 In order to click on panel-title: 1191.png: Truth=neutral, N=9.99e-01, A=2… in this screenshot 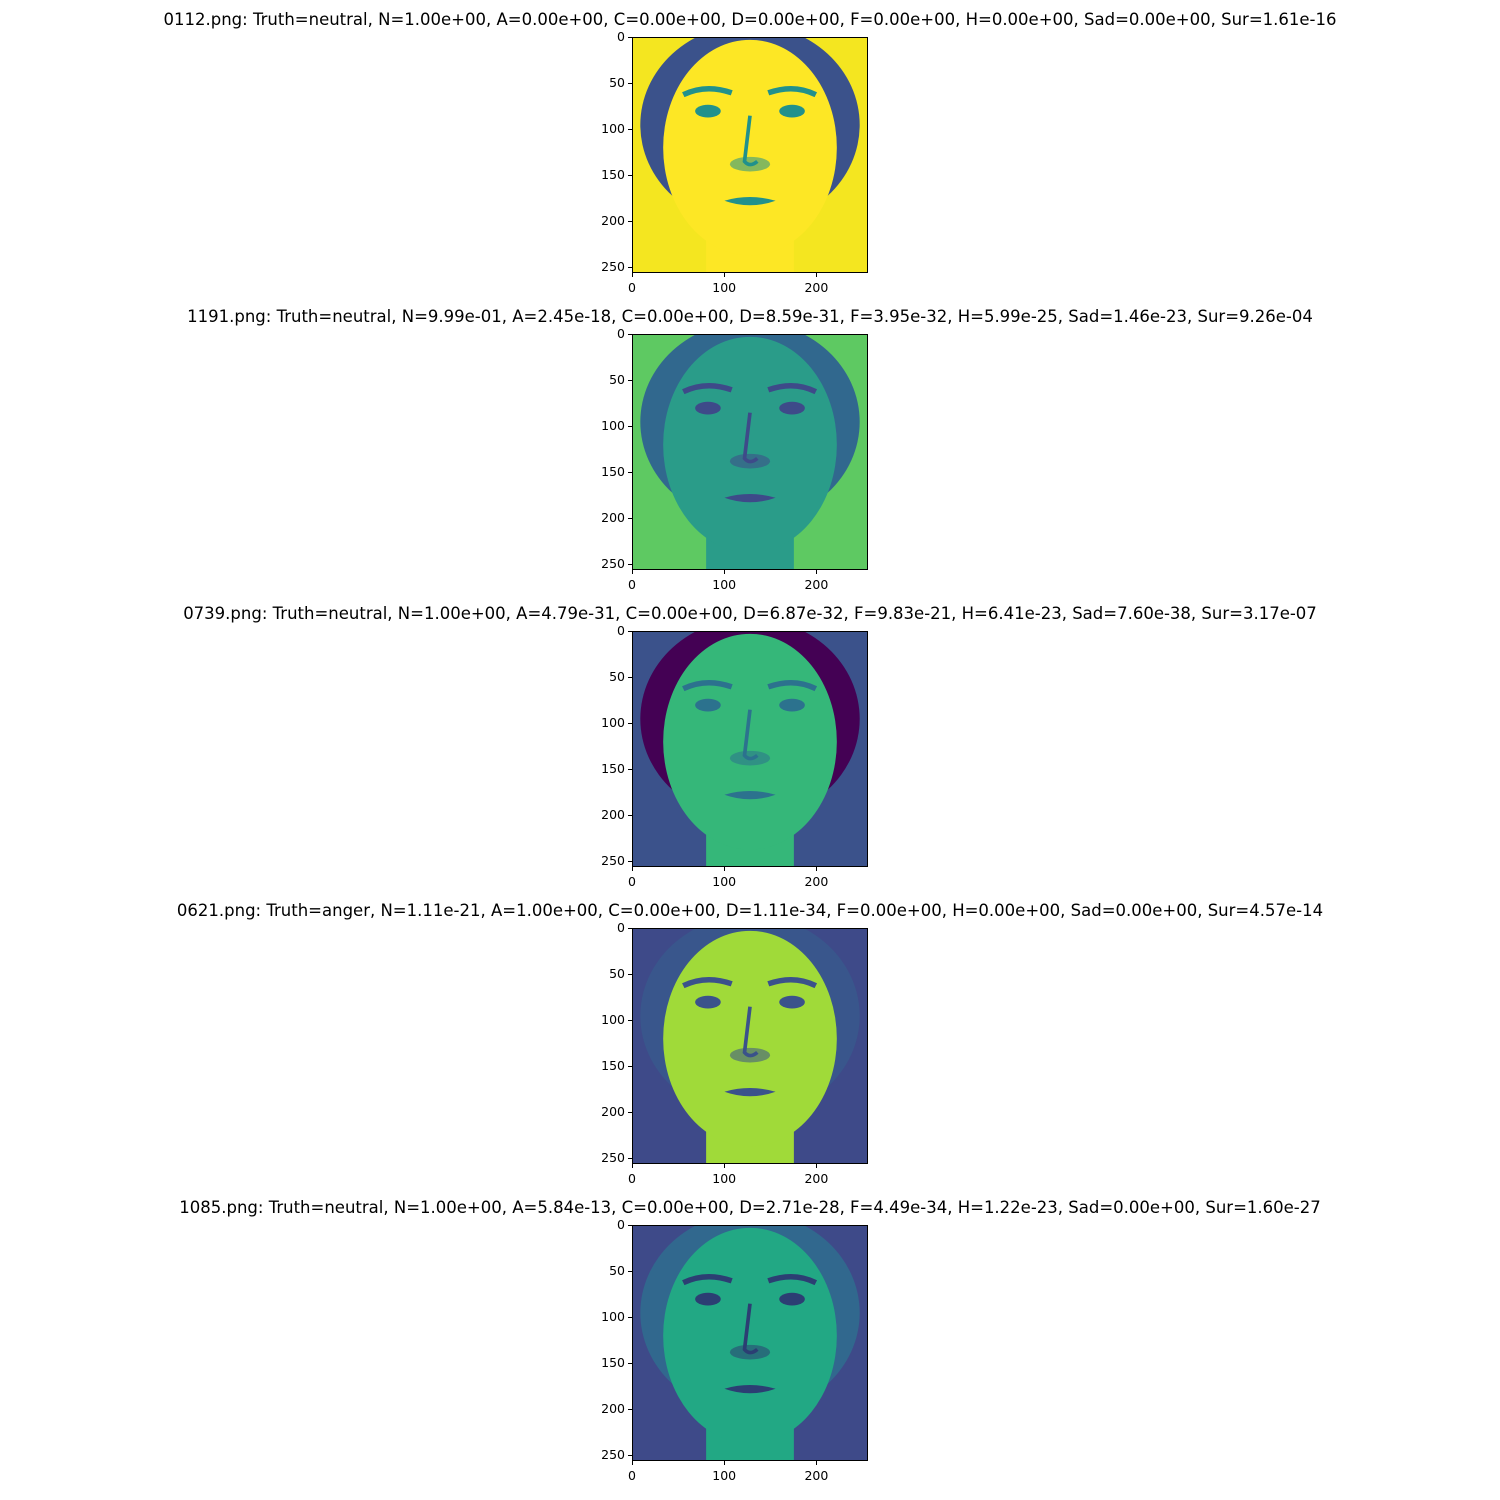, I will do `click(750, 316)`.